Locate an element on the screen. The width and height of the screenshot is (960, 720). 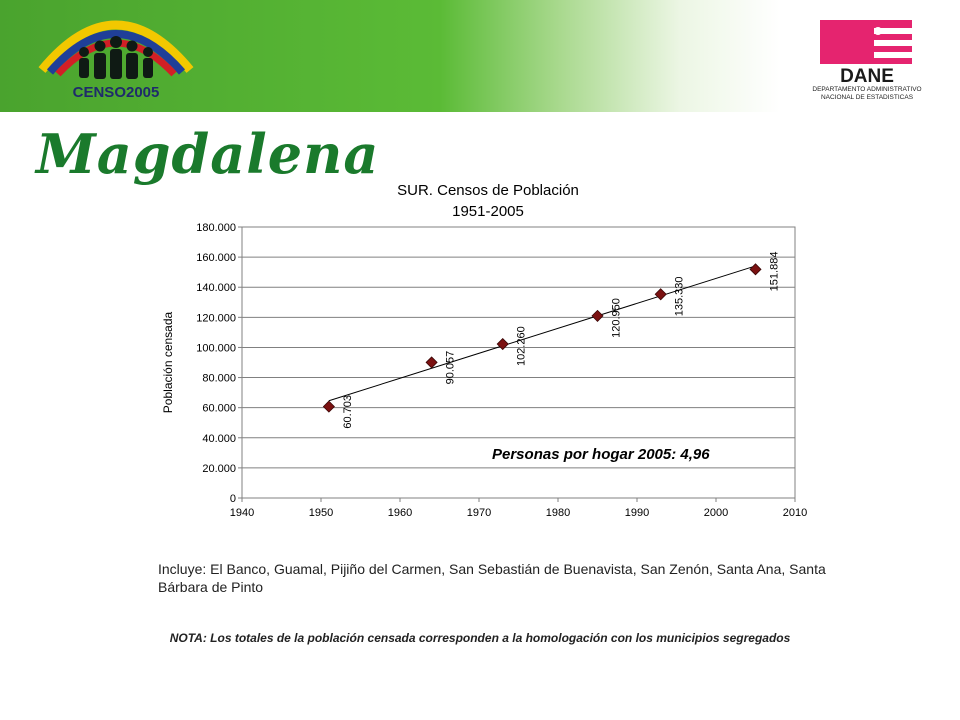
data-point-label: 151.884 is located at coordinates (775, 272).